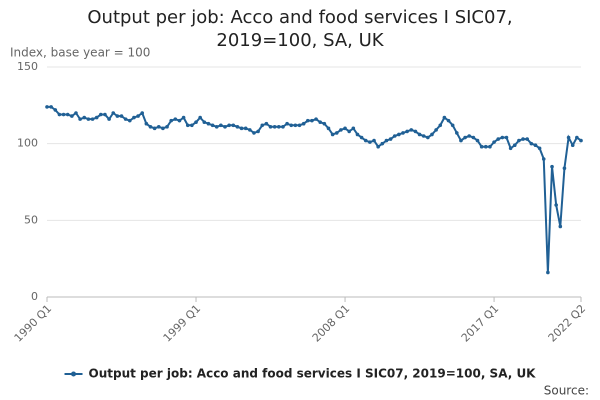 The height and width of the screenshot is (400, 600). Describe the element at coordinates (331, 323) in the screenshot. I see `x-tick-label: 2008 Q1` at that location.